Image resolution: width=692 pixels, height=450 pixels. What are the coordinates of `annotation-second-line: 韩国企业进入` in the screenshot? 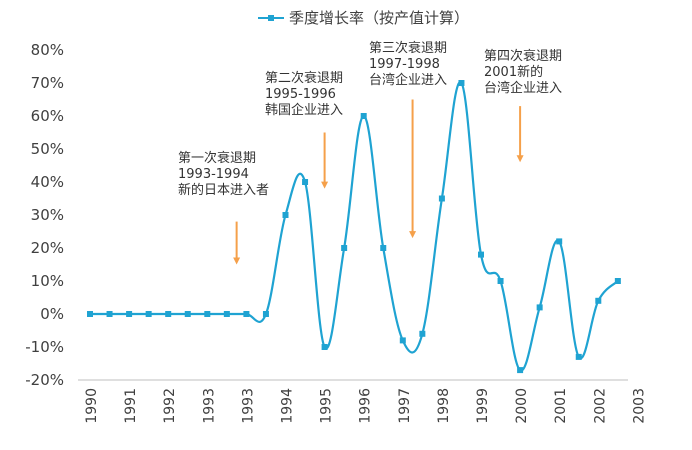 It's located at (304, 110).